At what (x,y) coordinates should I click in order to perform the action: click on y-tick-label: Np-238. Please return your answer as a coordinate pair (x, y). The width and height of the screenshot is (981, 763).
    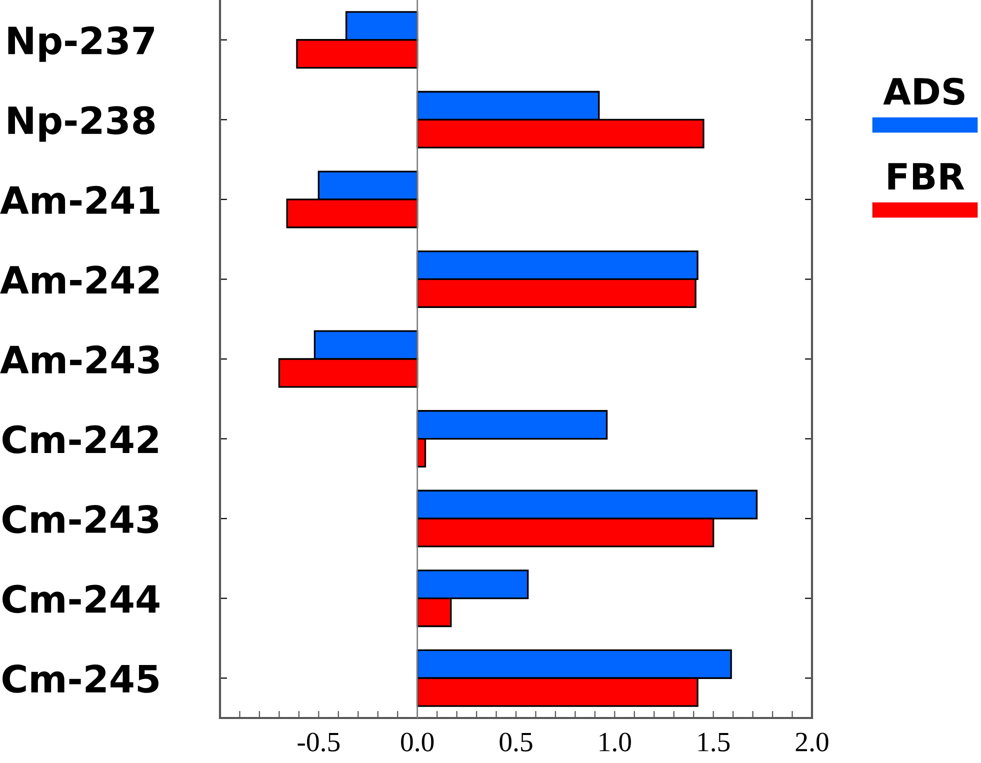
    Looking at the image, I should click on (81, 124).